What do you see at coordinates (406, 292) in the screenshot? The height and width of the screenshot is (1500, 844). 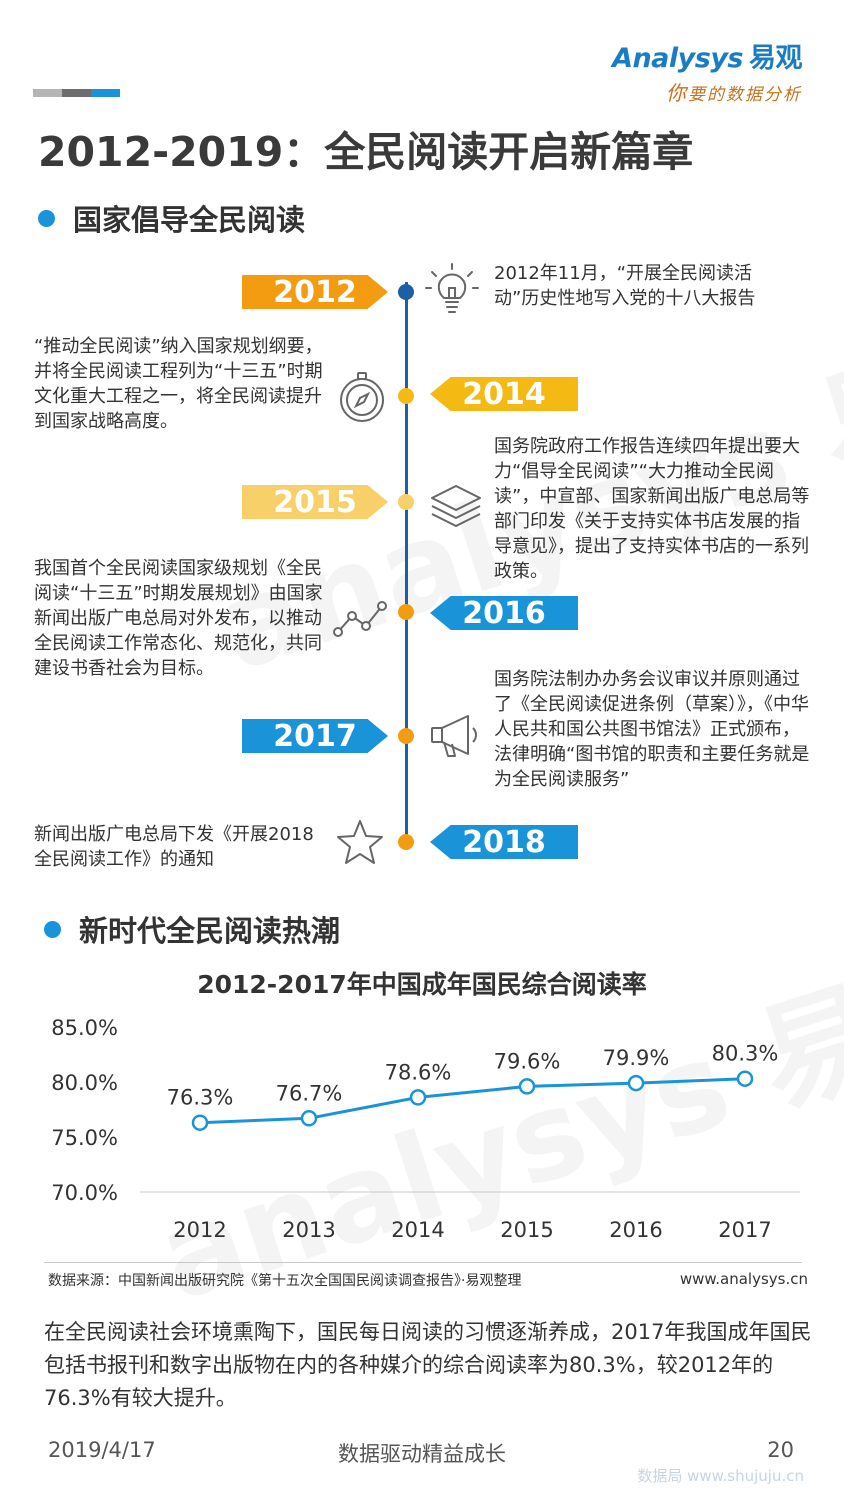 I see `timeline-dot-2012` at bounding box center [406, 292].